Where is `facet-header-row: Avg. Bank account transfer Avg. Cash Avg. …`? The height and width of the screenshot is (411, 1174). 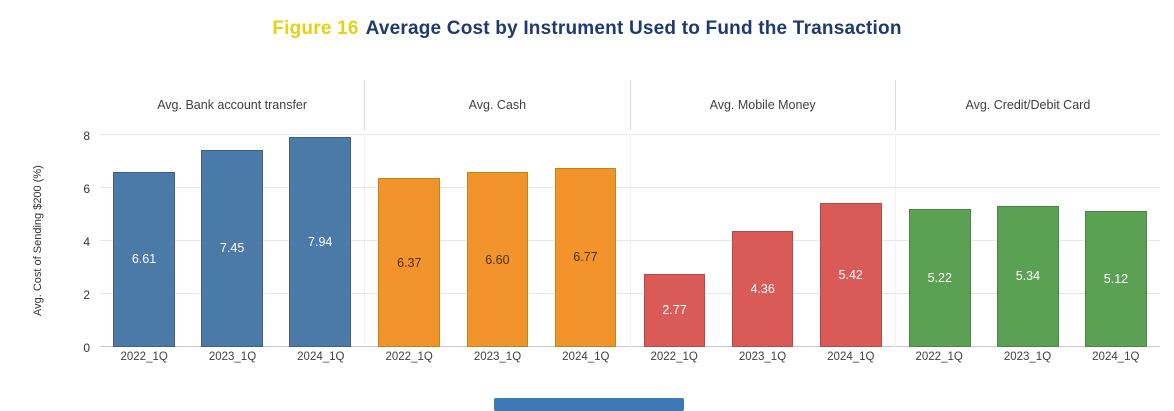 facet-header-row: Avg. Bank account transfer Avg. Cash Avg. … is located at coordinates (630, 105).